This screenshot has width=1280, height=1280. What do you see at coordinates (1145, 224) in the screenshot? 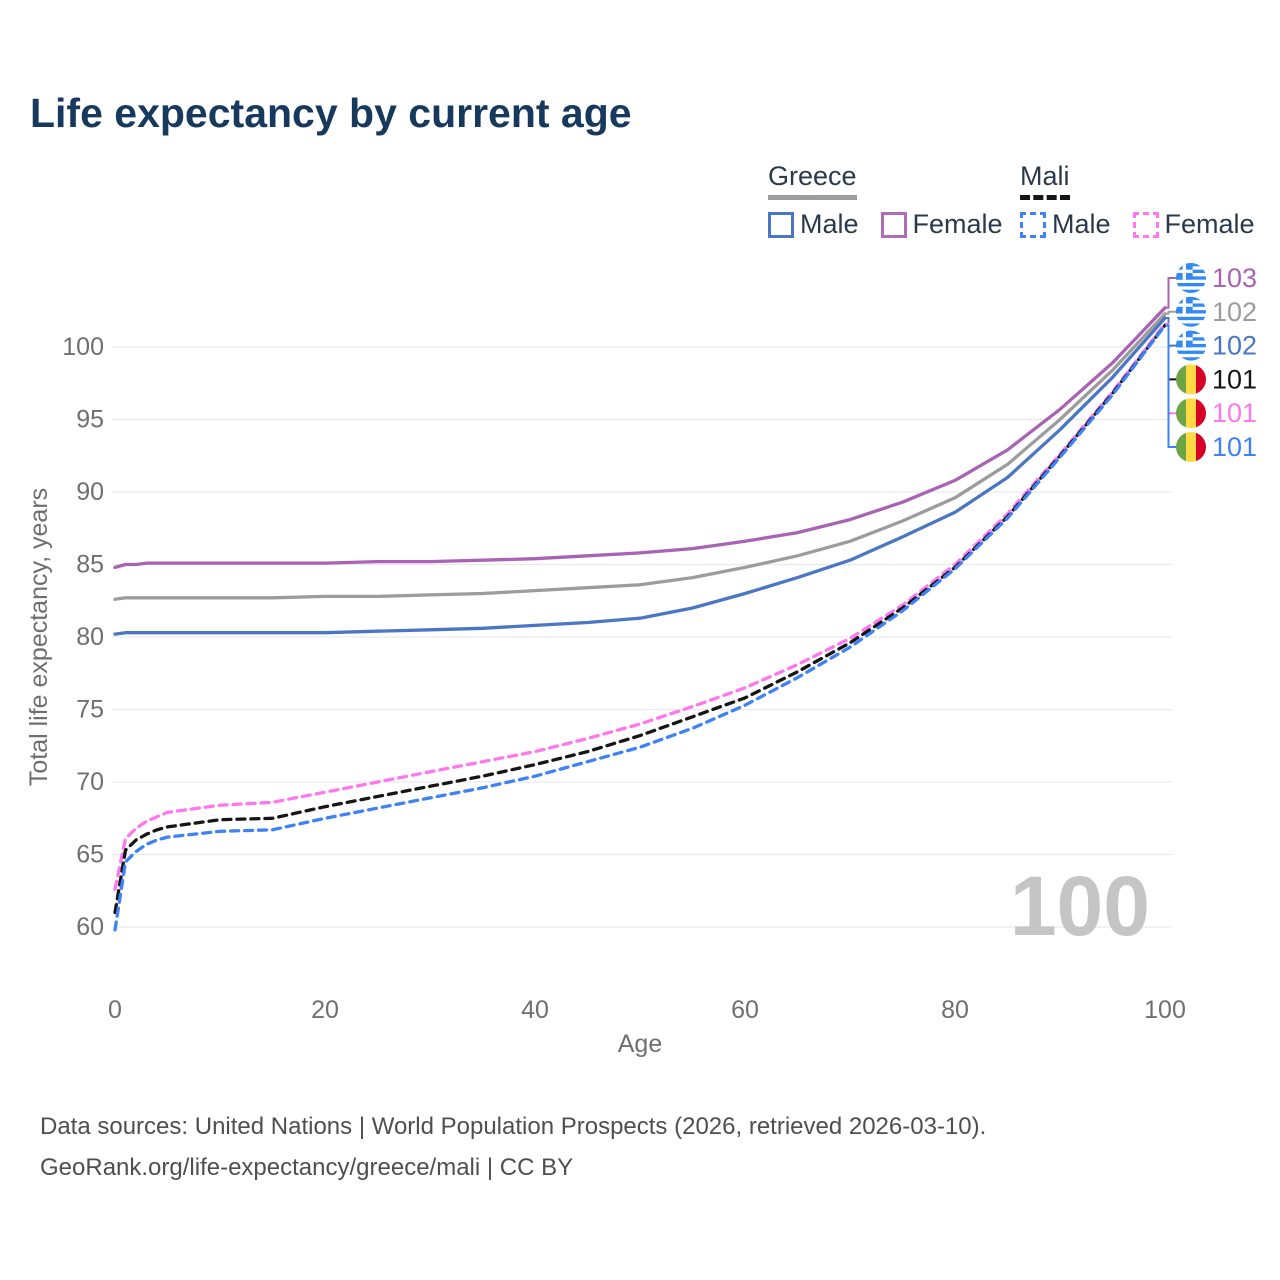
I see `mali-female-swatch-icon` at bounding box center [1145, 224].